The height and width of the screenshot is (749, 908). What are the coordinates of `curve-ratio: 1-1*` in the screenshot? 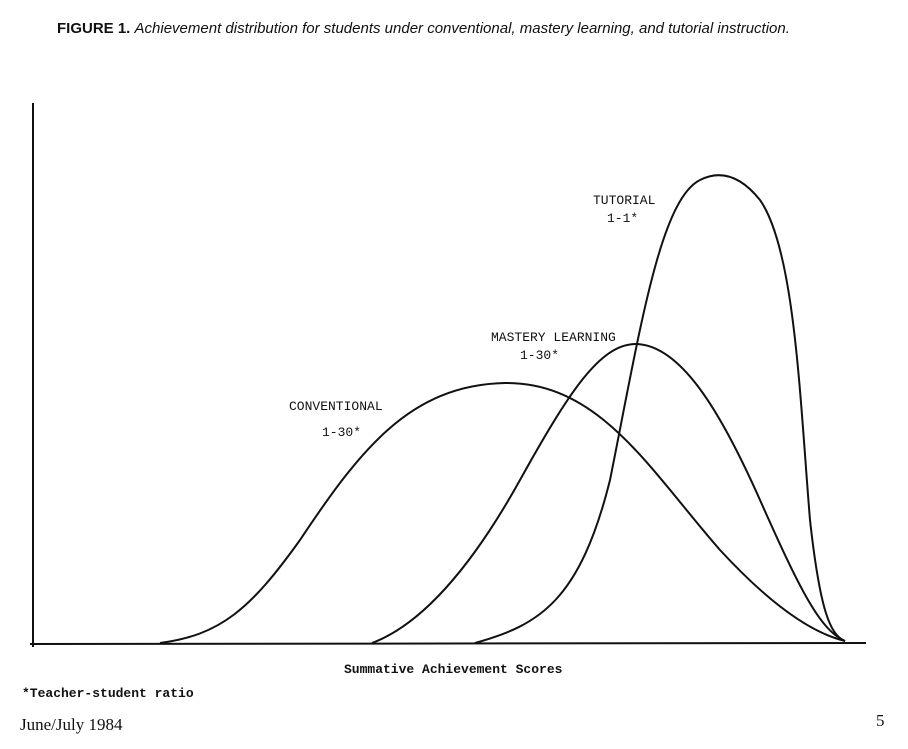 It's located at (622, 218).